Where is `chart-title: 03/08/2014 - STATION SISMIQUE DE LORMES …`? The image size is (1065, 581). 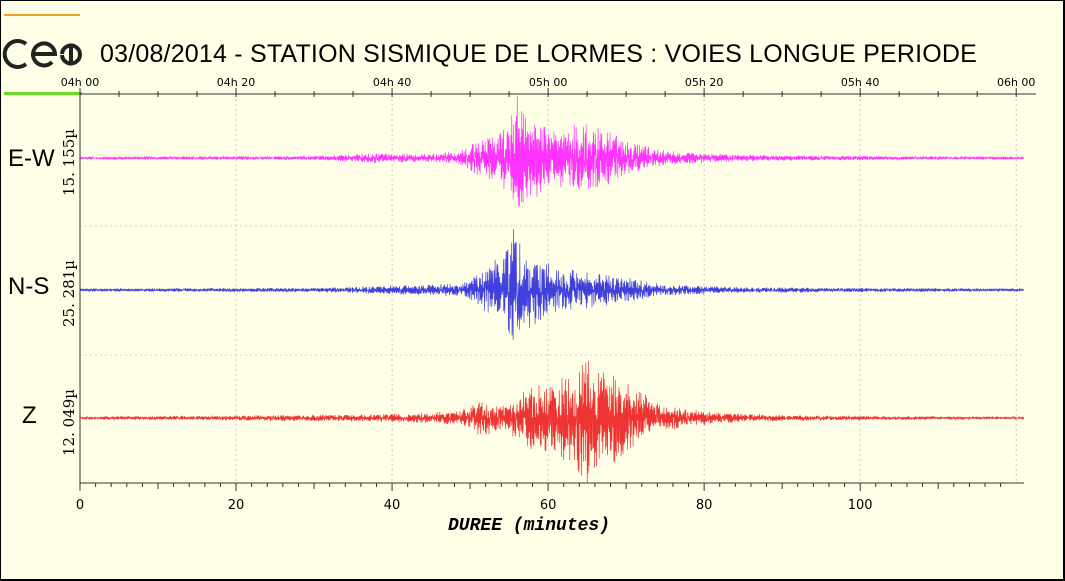 chart-title: 03/08/2014 - STATION SISMIQUE DE LORMES … is located at coordinates (538, 54).